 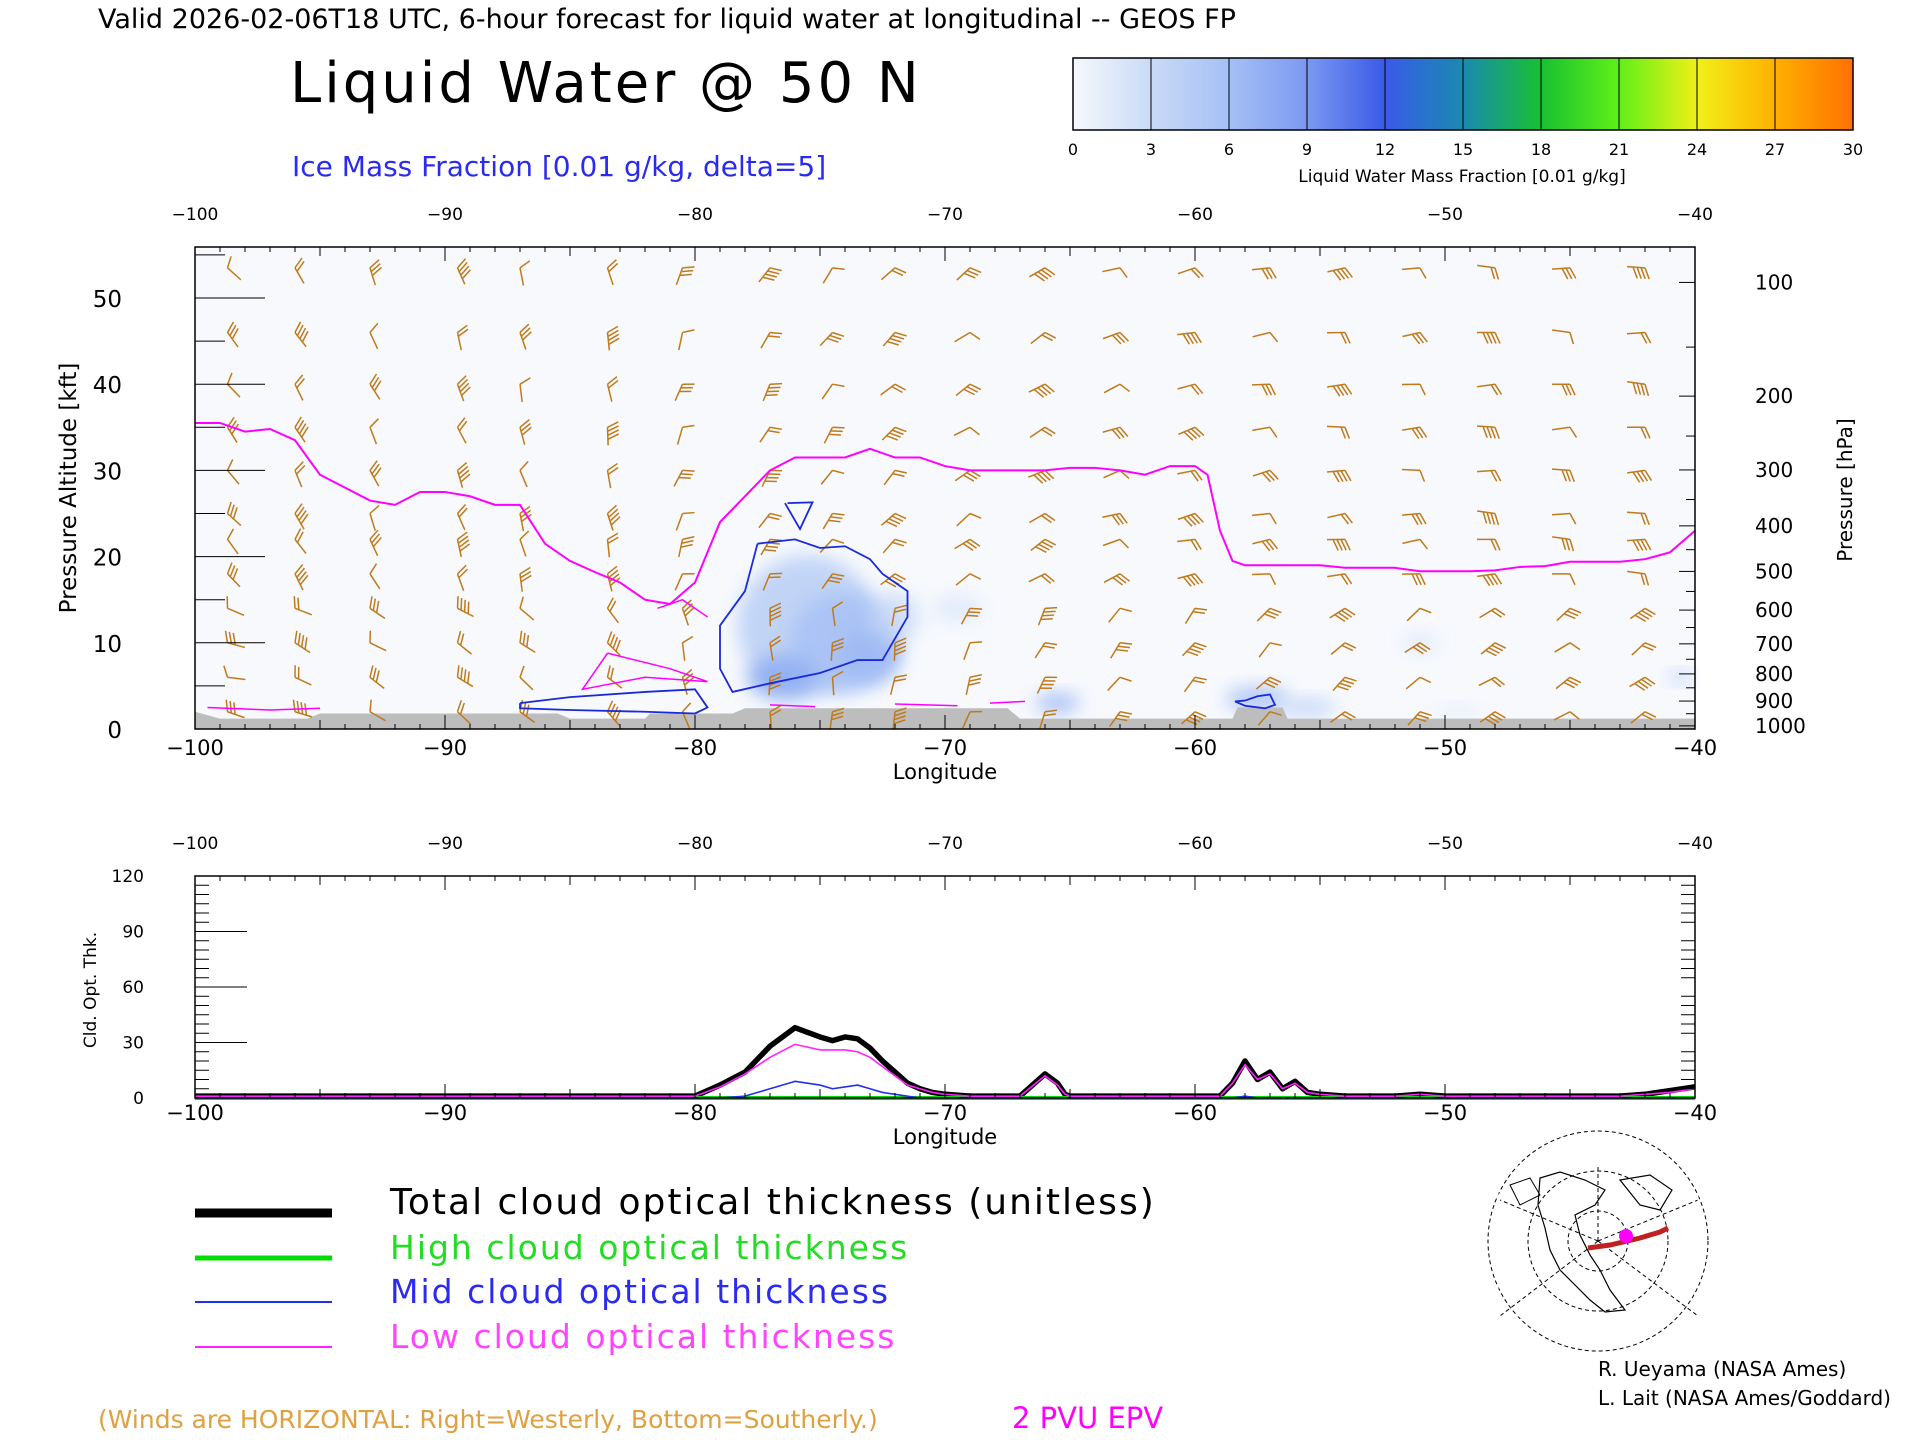 I want to click on x-tick-label: −90, so click(x=445, y=1113).